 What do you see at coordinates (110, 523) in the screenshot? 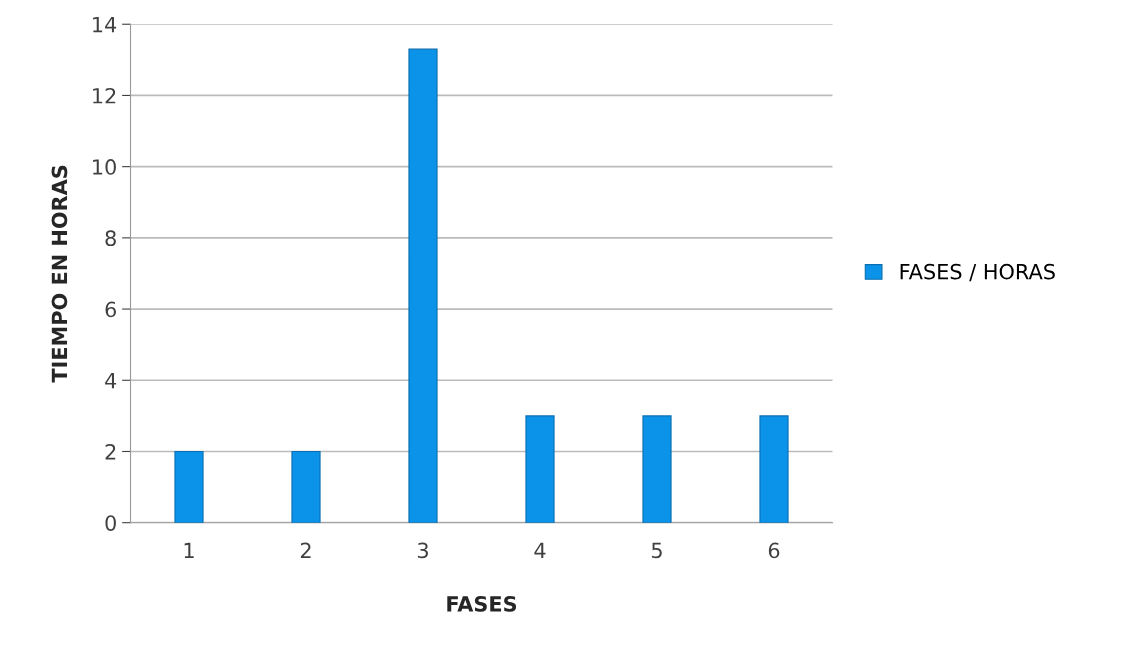
I see `y-tick-label: 0` at bounding box center [110, 523].